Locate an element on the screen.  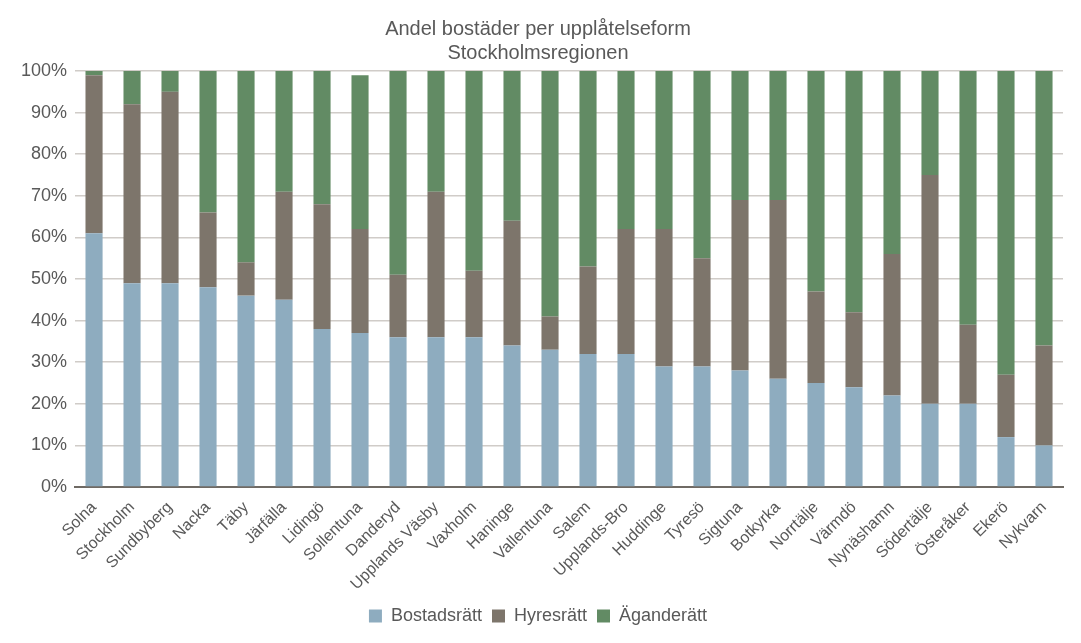
chart-subtitle: Stockholmsregionen is located at coordinates (538, 51).